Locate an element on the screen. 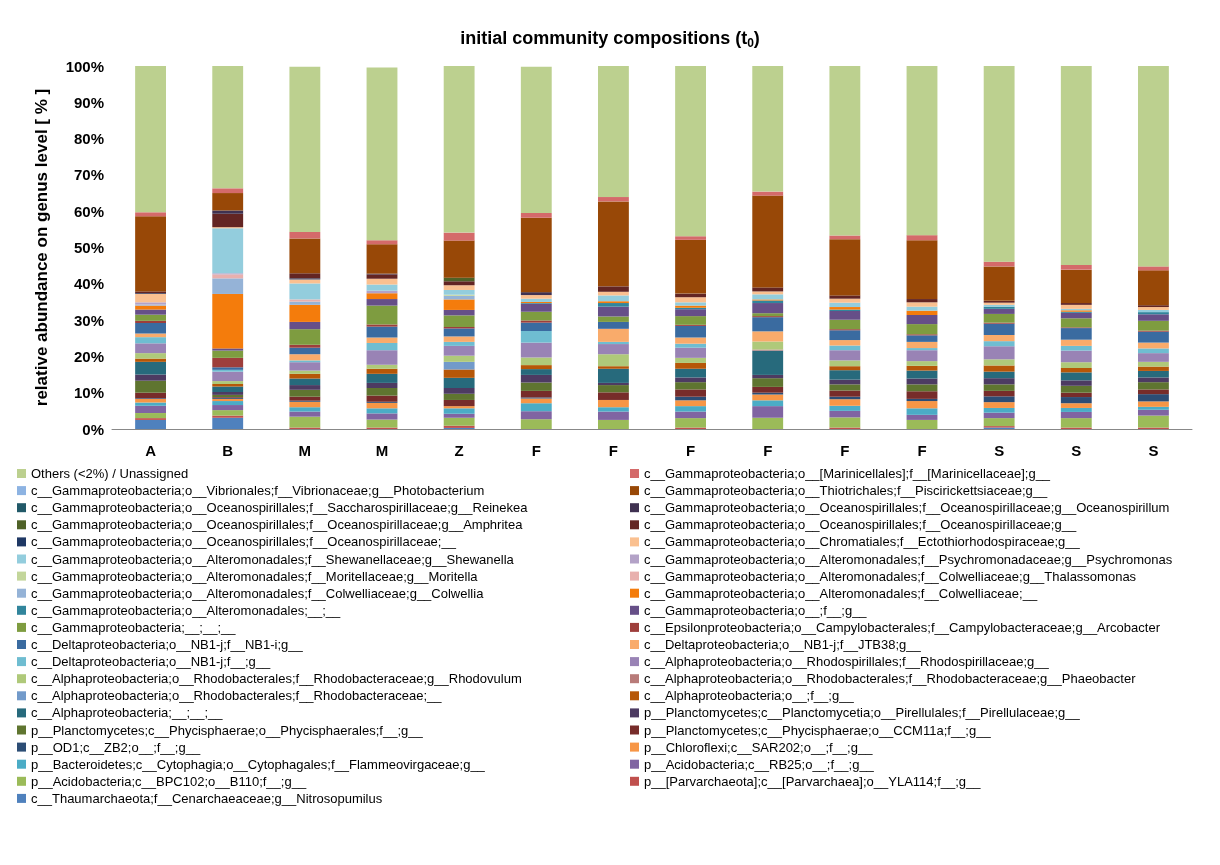 The image size is (1220, 865). legend-label: c__Gammaproteobacteria;o__;f__;g__ is located at coordinates (756, 610).